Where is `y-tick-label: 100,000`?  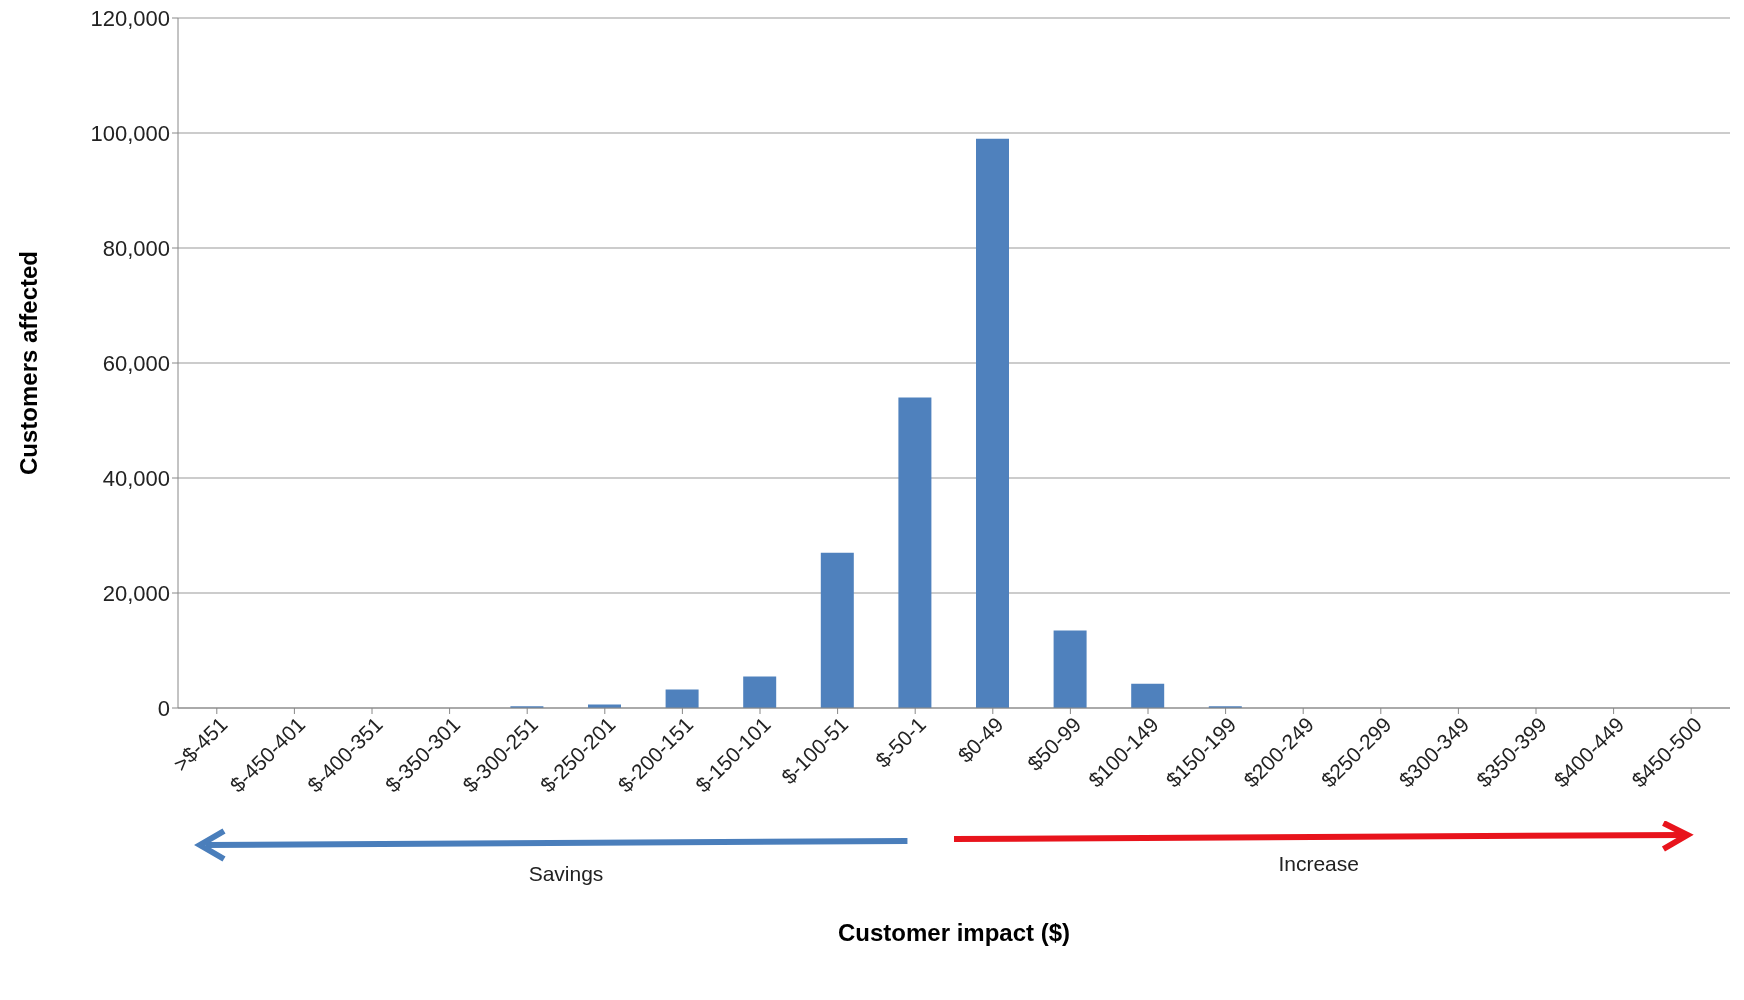
y-tick-label: 100,000 is located at coordinates (130, 133).